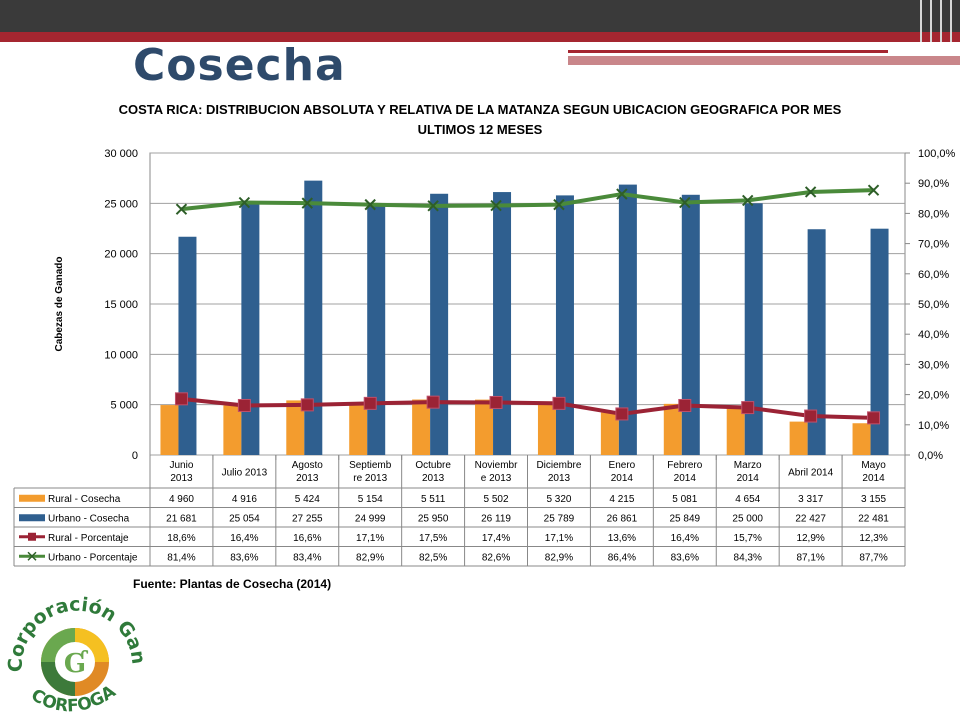 The width and height of the screenshot is (960, 720). What do you see at coordinates (810, 499) in the screenshot?
I see `data-label: 3 317` at bounding box center [810, 499].